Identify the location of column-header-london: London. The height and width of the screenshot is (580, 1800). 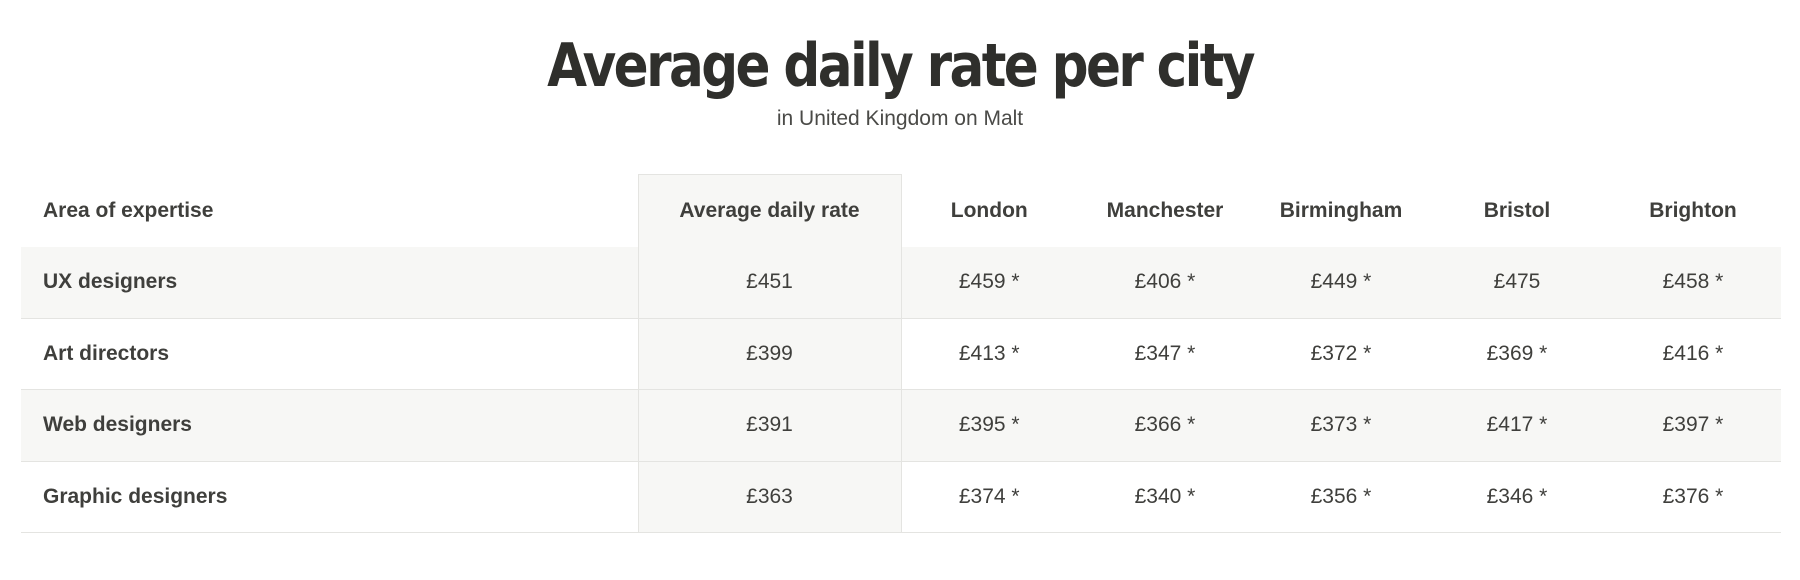
(989, 210).